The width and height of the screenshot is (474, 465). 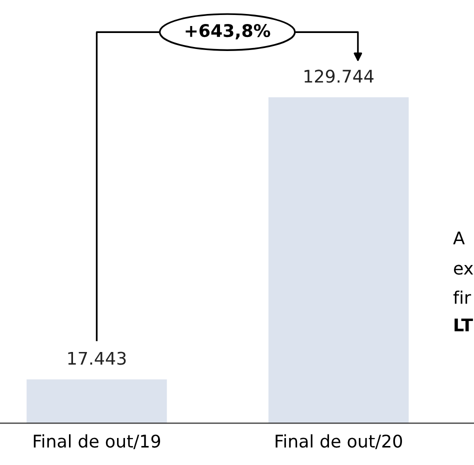 I want to click on x-tick-label: Final de out/20, so click(x=339, y=442).